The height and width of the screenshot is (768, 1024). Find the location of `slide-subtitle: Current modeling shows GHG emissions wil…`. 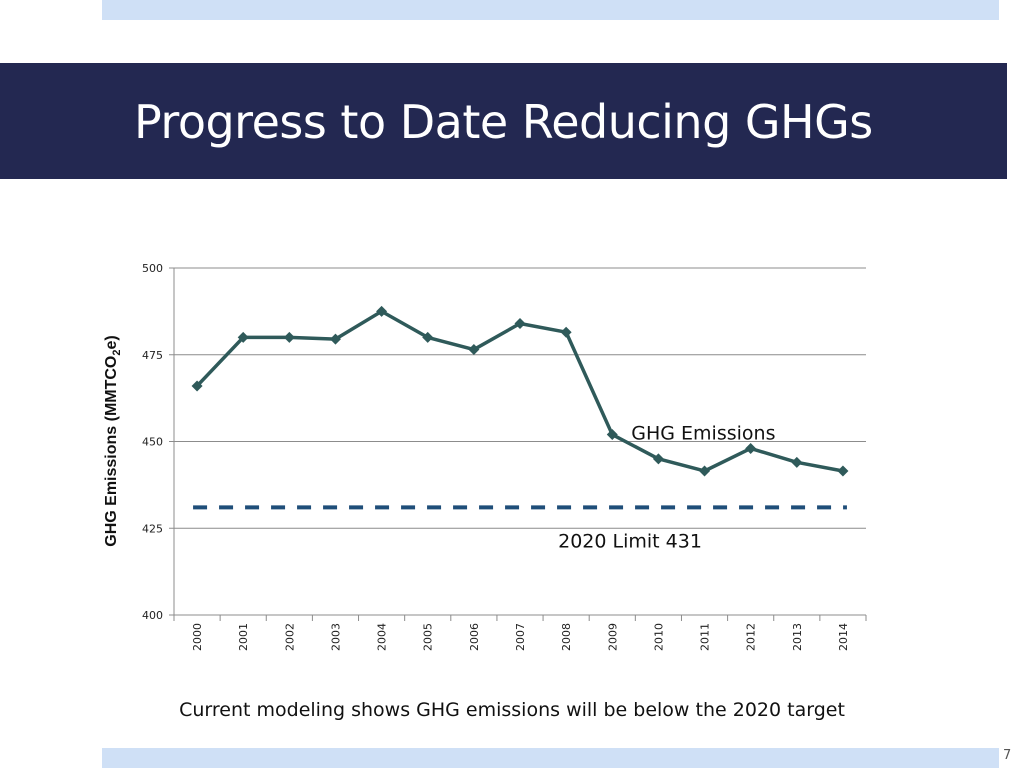

slide-subtitle: Current modeling shows GHG emissions wil… is located at coordinates (512, 710).